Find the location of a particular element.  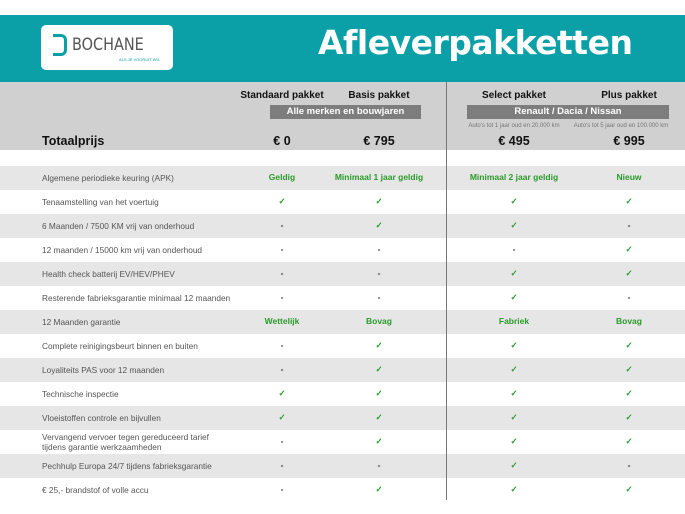

page-title: Afleverpakketten is located at coordinates (475, 42).